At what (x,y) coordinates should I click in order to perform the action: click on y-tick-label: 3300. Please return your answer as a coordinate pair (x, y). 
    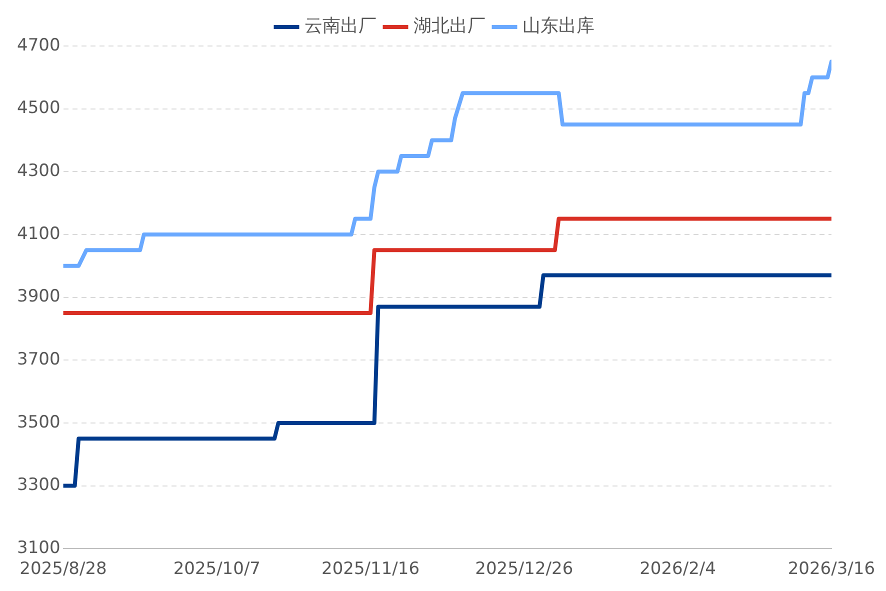
    Looking at the image, I should click on (38, 485).